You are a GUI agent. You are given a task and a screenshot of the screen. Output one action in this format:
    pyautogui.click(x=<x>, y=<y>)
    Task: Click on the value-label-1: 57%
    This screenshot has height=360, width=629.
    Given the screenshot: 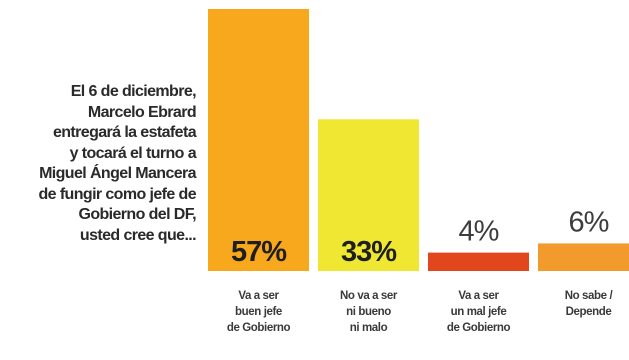 What is the action you would take?
    pyautogui.click(x=259, y=252)
    